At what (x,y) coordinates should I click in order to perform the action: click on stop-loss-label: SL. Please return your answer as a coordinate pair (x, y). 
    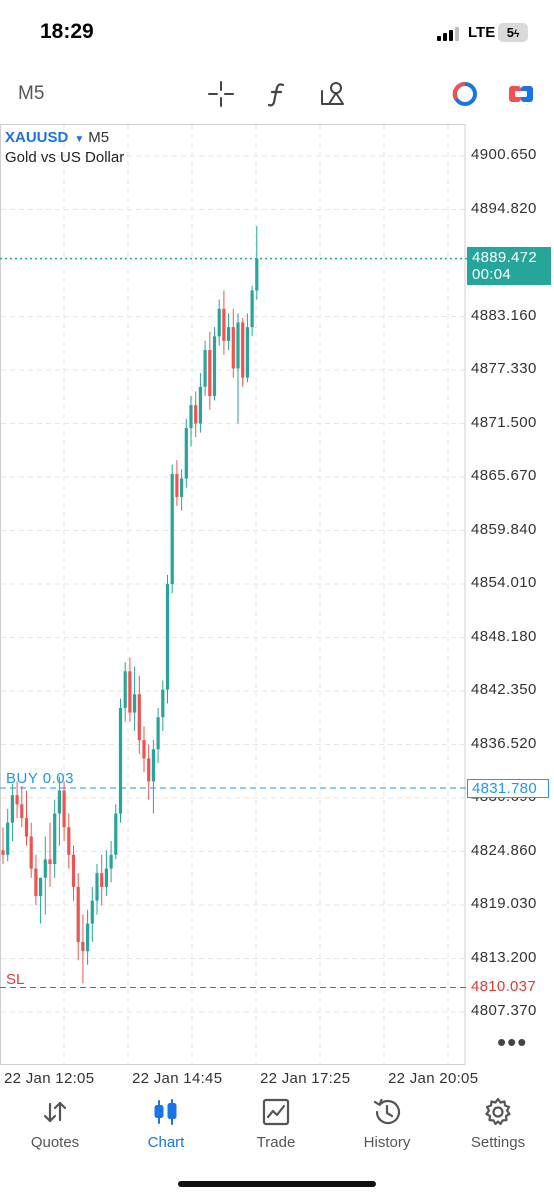
    Looking at the image, I should click on (15, 979).